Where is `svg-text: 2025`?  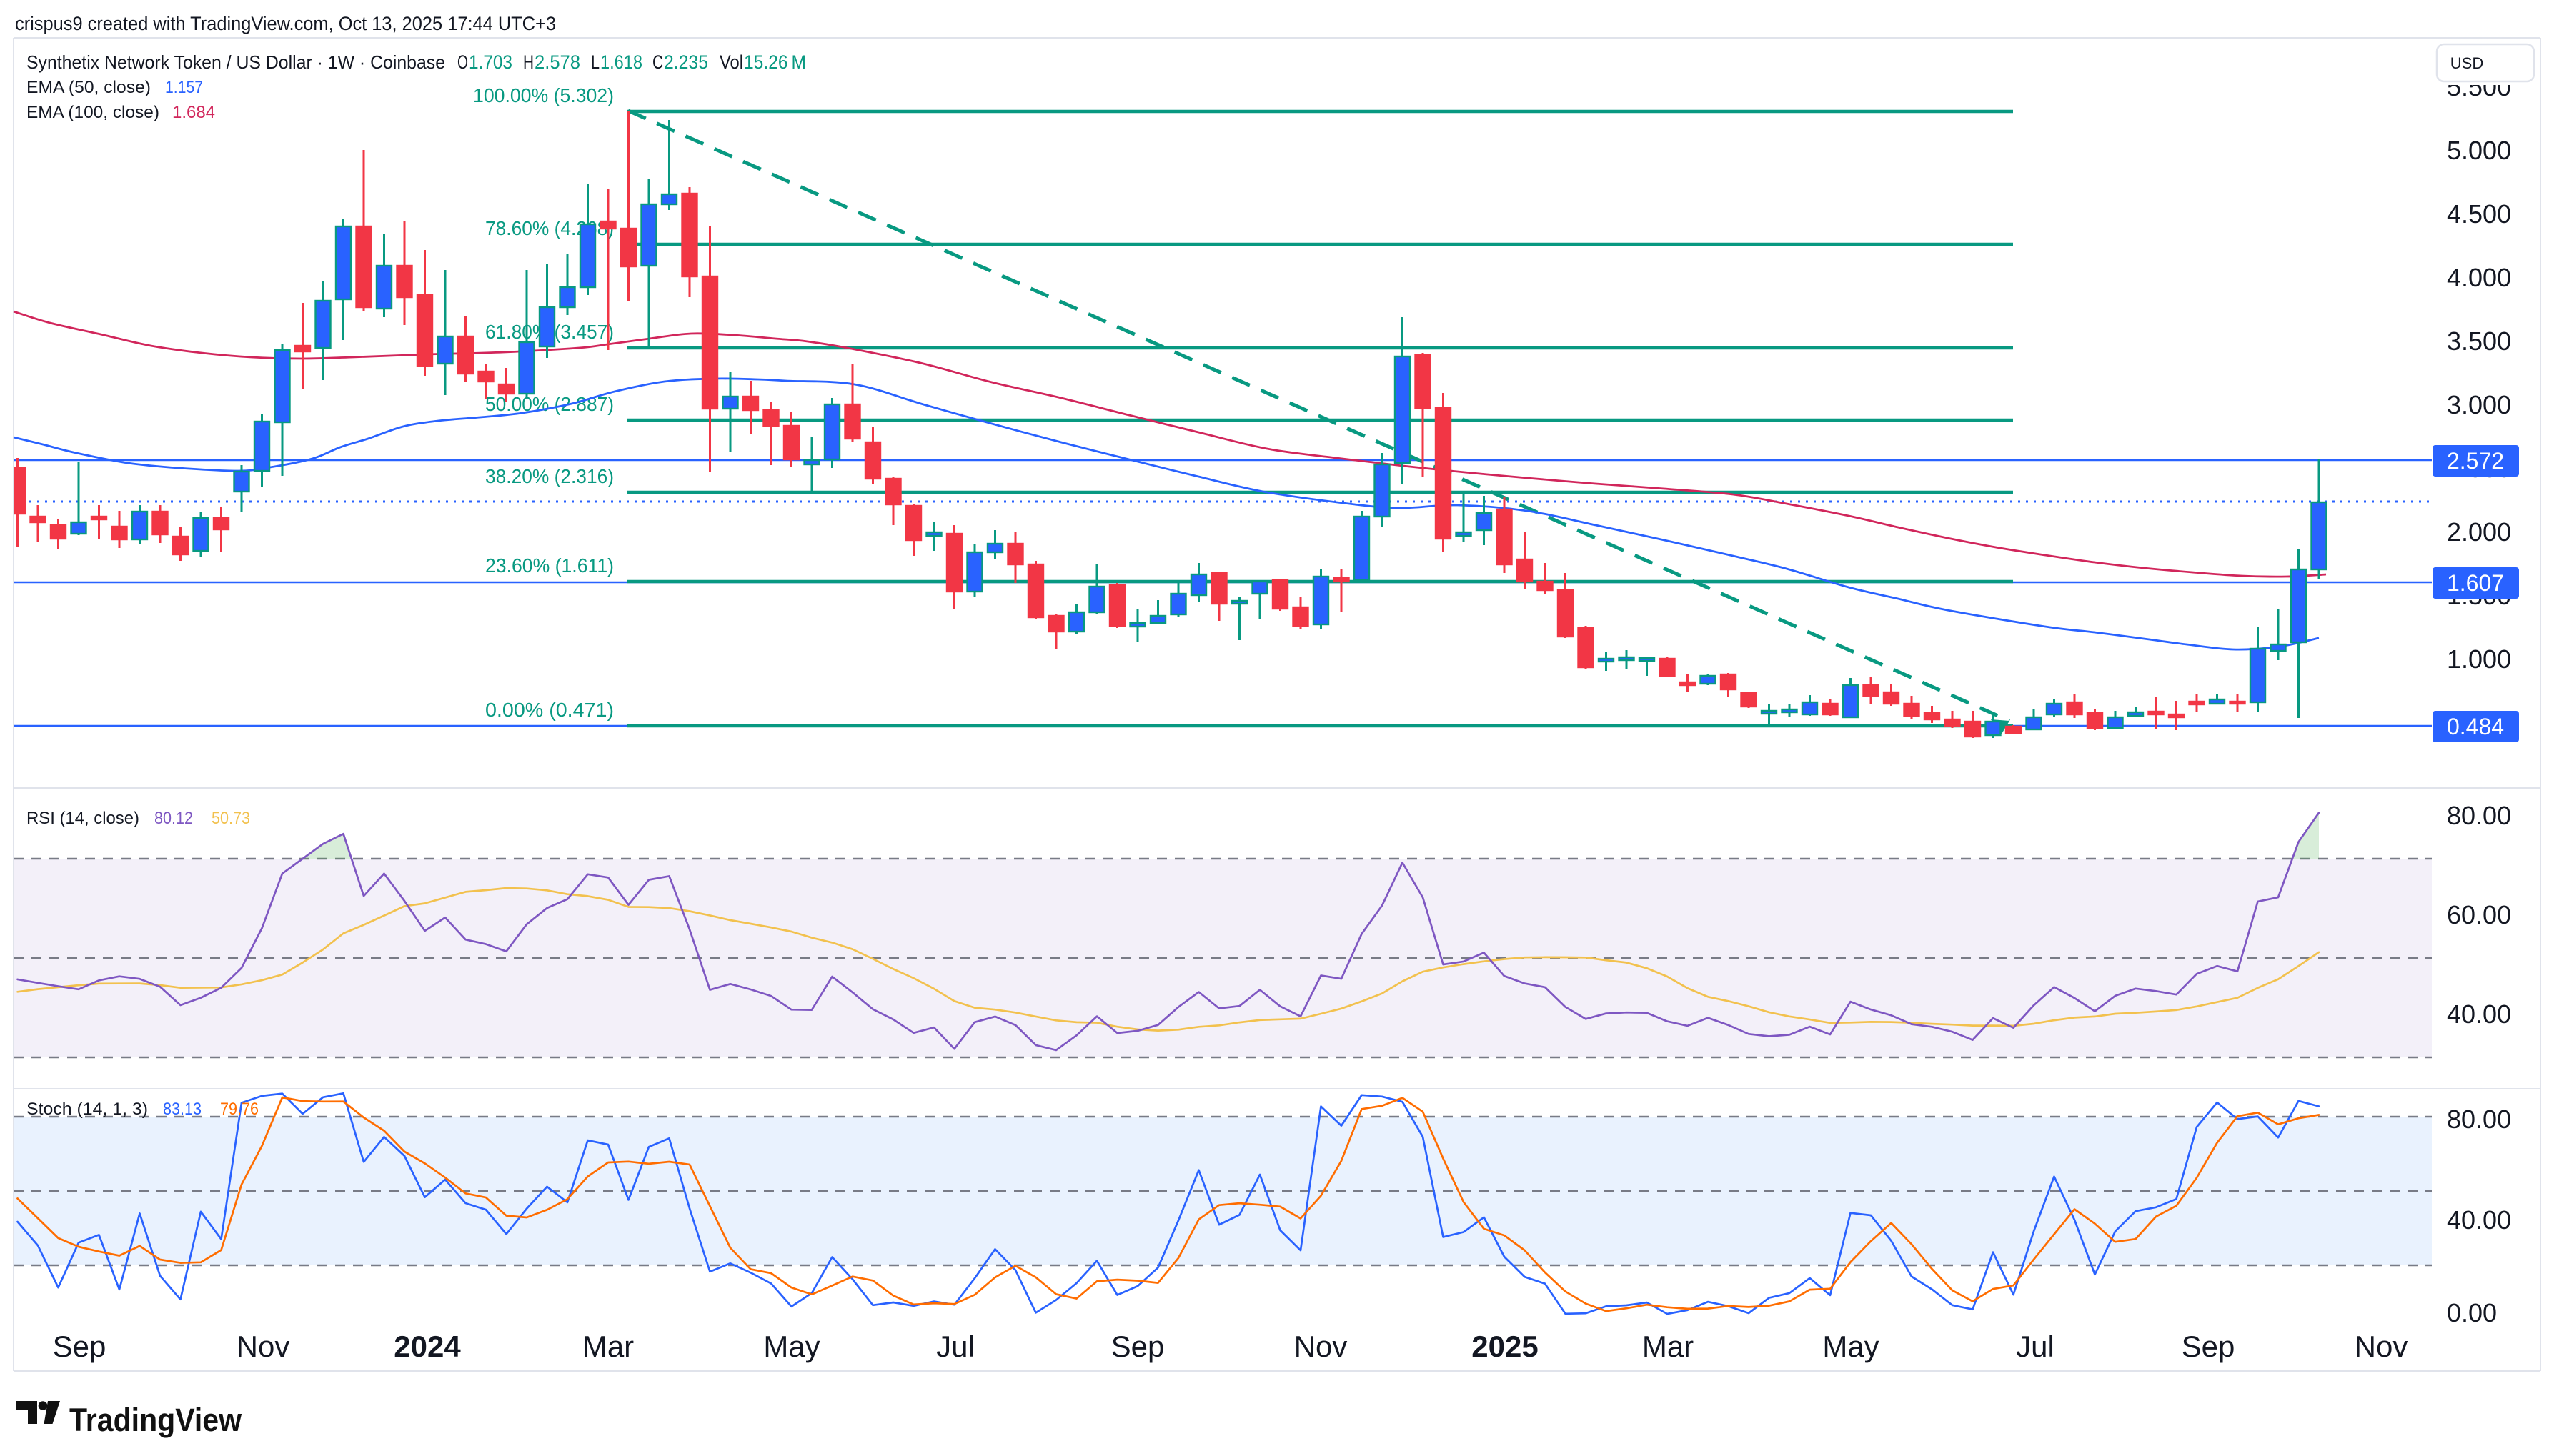 svg-text: 2025 is located at coordinates (1504, 1346).